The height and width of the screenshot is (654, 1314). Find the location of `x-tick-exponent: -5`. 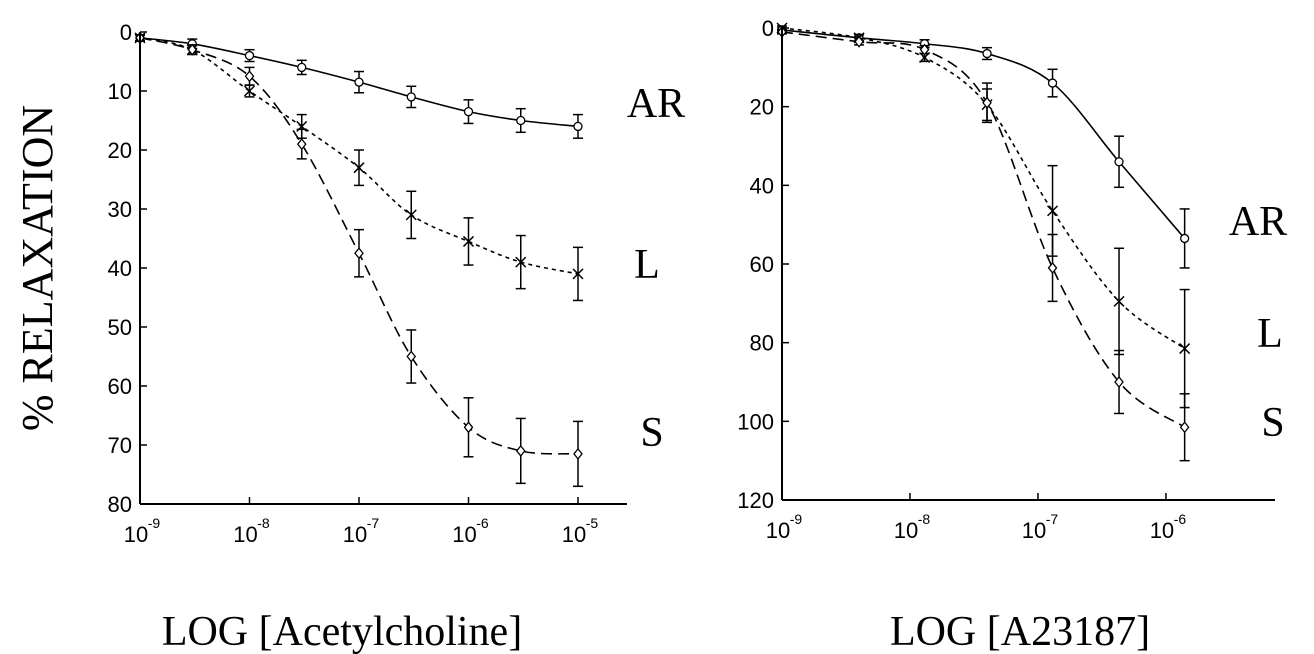

x-tick-exponent: -5 is located at coordinates (592, 523).